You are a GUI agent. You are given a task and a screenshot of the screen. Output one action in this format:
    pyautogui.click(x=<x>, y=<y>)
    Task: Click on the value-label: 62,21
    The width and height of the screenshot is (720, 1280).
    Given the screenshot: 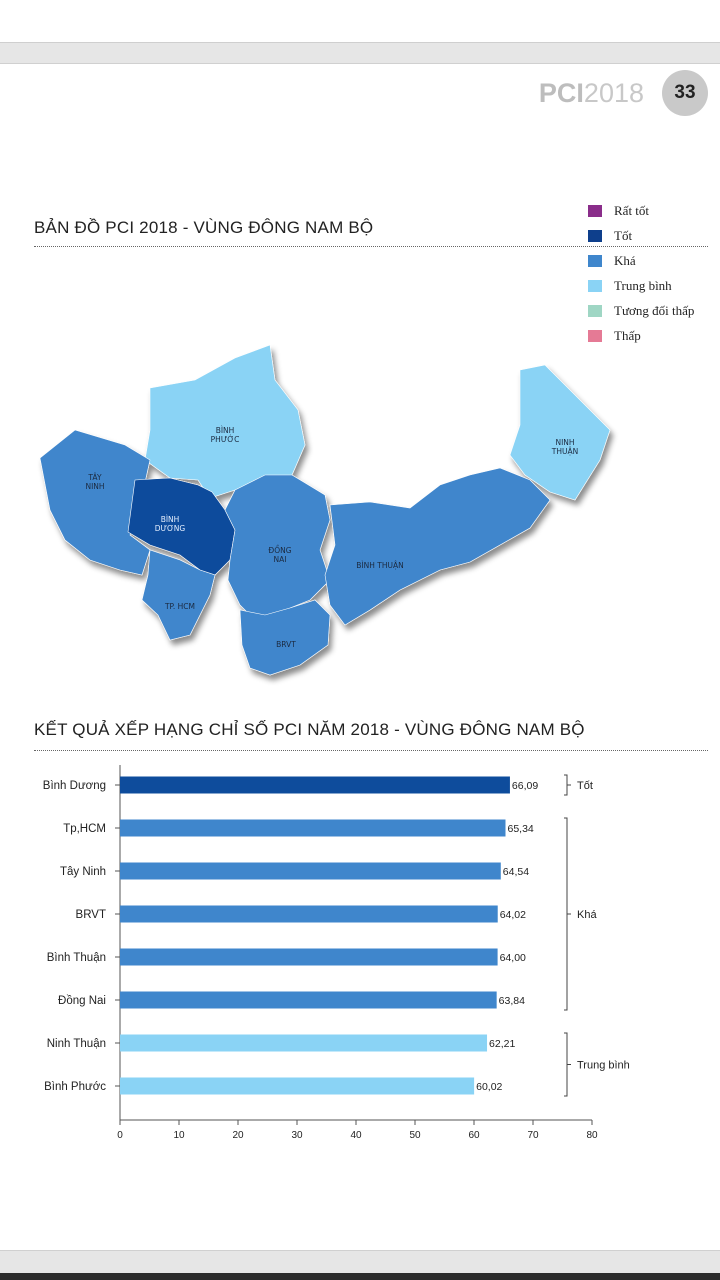 What is the action you would take?
    pyautogui.click(x=502, y=1044)
    